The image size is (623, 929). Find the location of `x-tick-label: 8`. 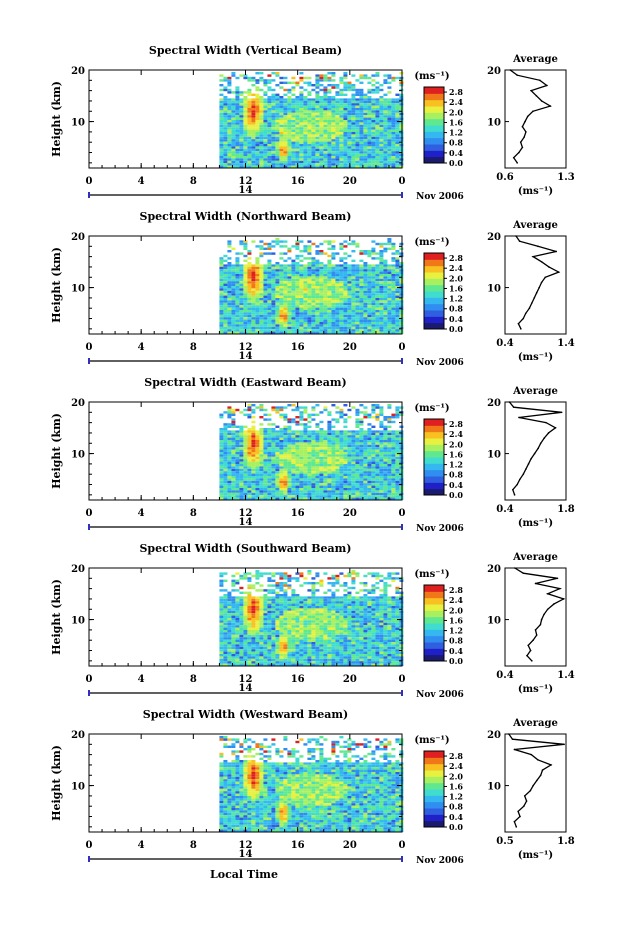

x-tick-label: 8 is located at coordinates (193, 513).